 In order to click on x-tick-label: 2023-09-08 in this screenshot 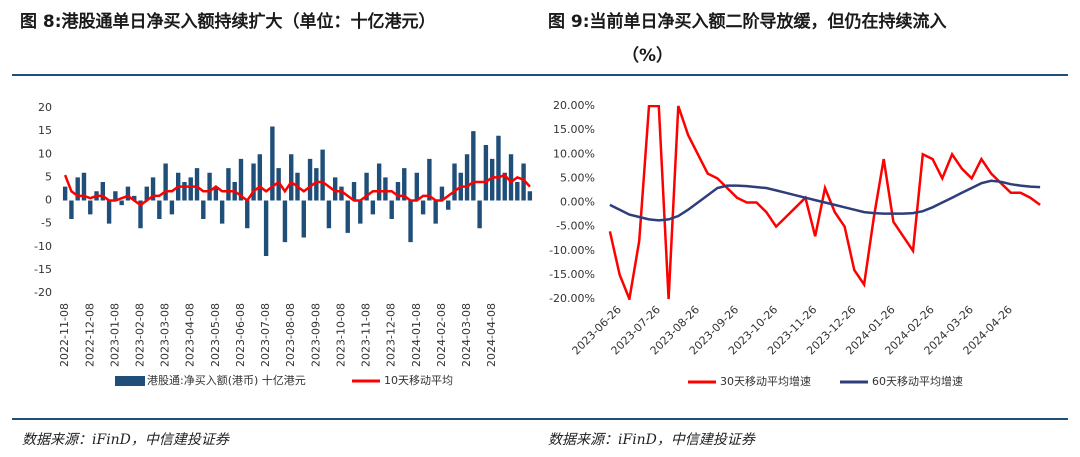, I will do `click(315, 335)`.